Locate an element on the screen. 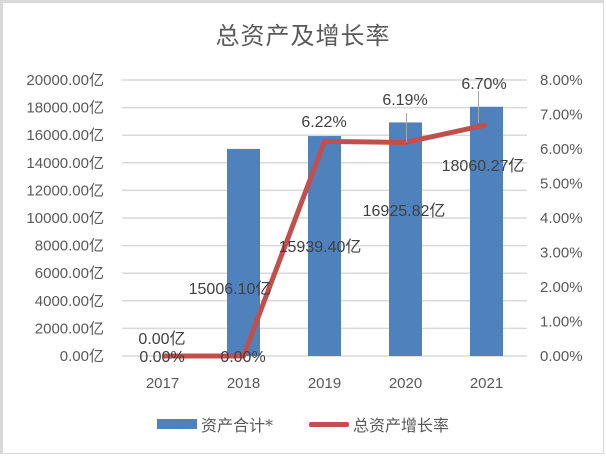  legend-label-assets: 资产合计* is located at coordinates (236, 425).